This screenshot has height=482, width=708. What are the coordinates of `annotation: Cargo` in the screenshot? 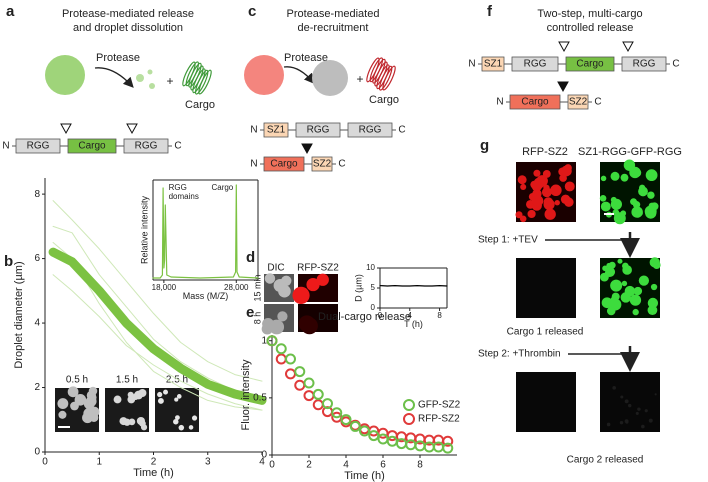 It's located at (222, 187).